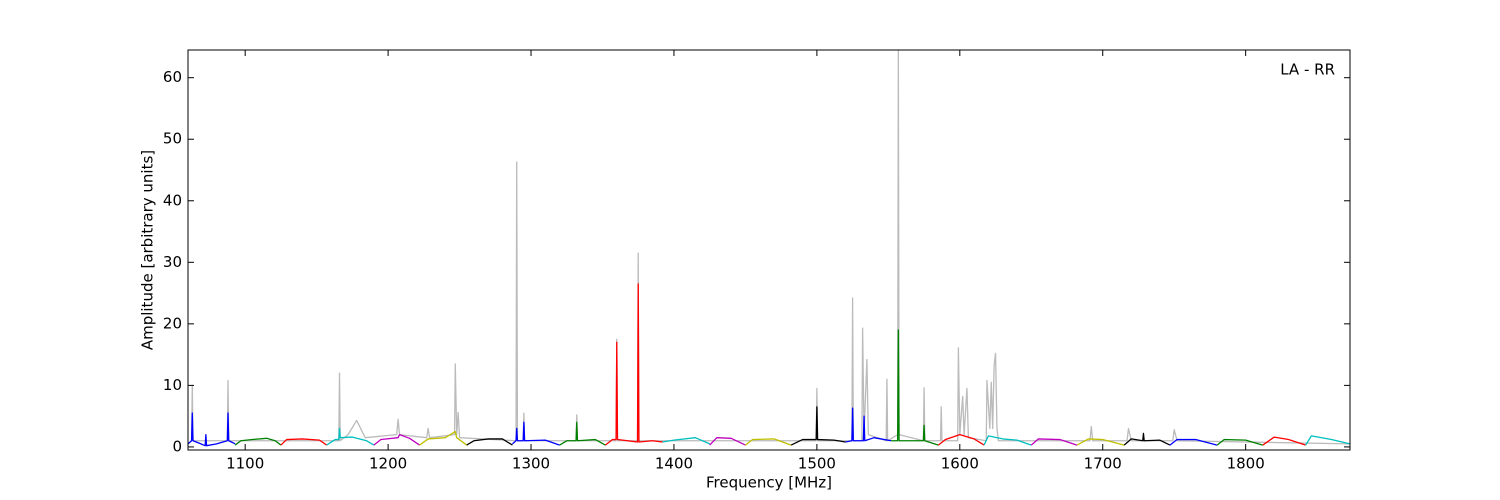 The image size is (1500, 500). What do you see at coordinates (148, 250) in the screenshot?
I see `y-axis-label: Amplitude [arbitrary units]` at bounding box center [148, 250].